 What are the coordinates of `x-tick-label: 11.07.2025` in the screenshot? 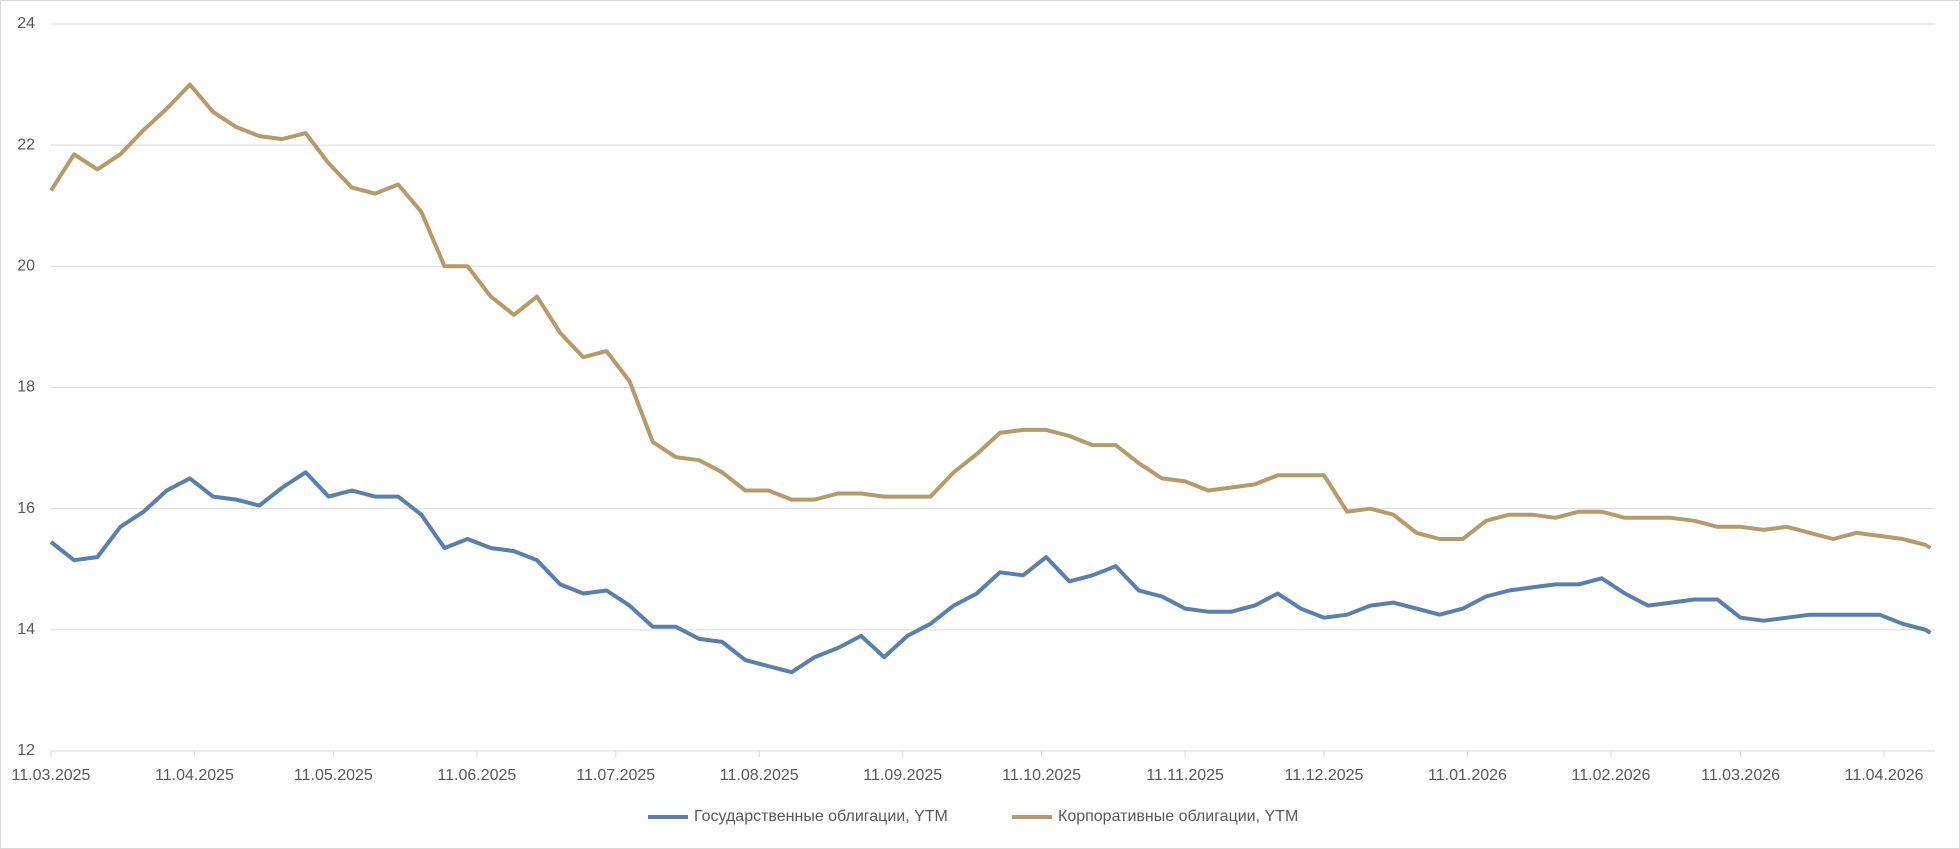 It's located at (615, 775).